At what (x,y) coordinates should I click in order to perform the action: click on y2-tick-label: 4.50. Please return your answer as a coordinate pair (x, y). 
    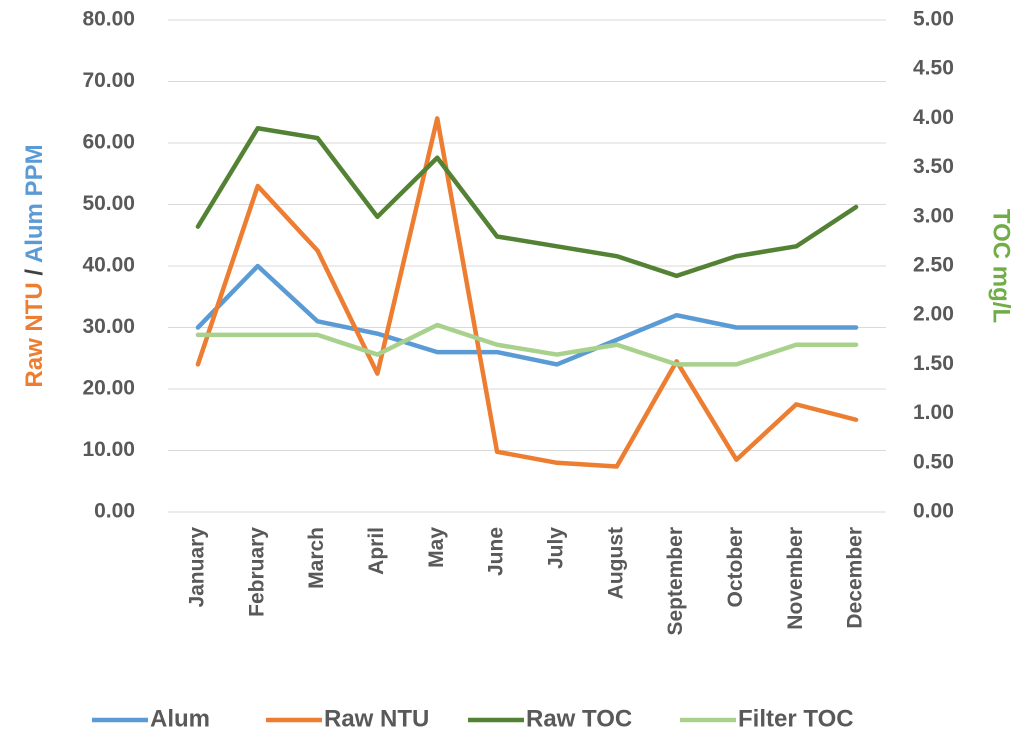
    Looking at the image, I should click on (933, 68).